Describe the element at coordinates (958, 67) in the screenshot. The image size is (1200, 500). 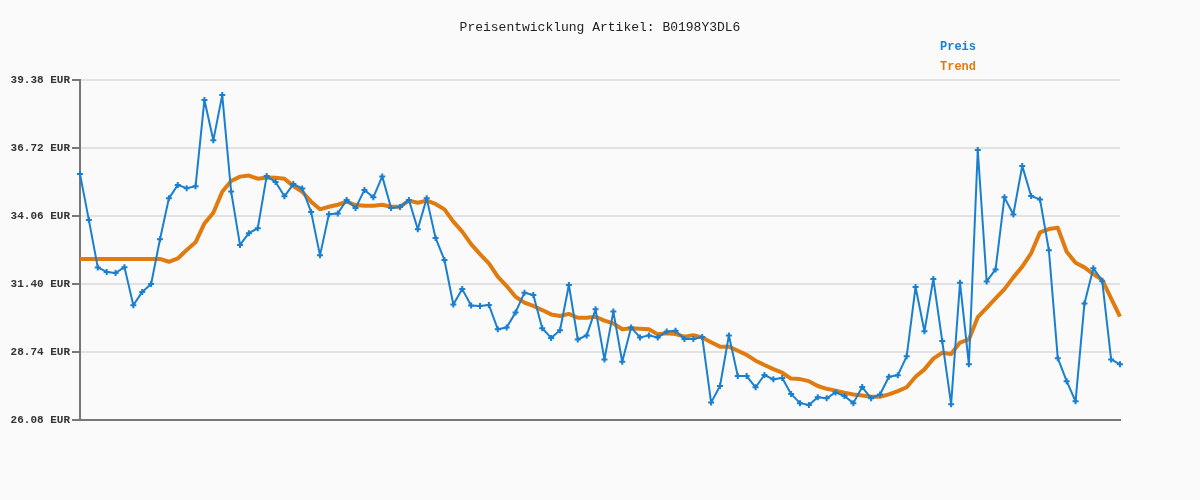
I see `text: Trend` at that location.